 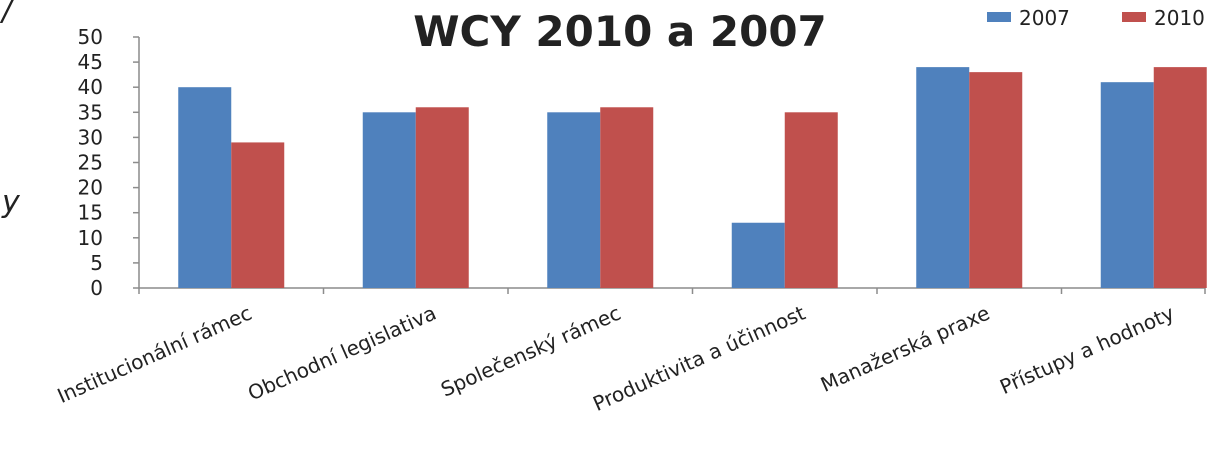 What do you see at coordinates (96, 263) in the screenshot?
I see `y-tick-label: 5` at bounding box center [96, 263].